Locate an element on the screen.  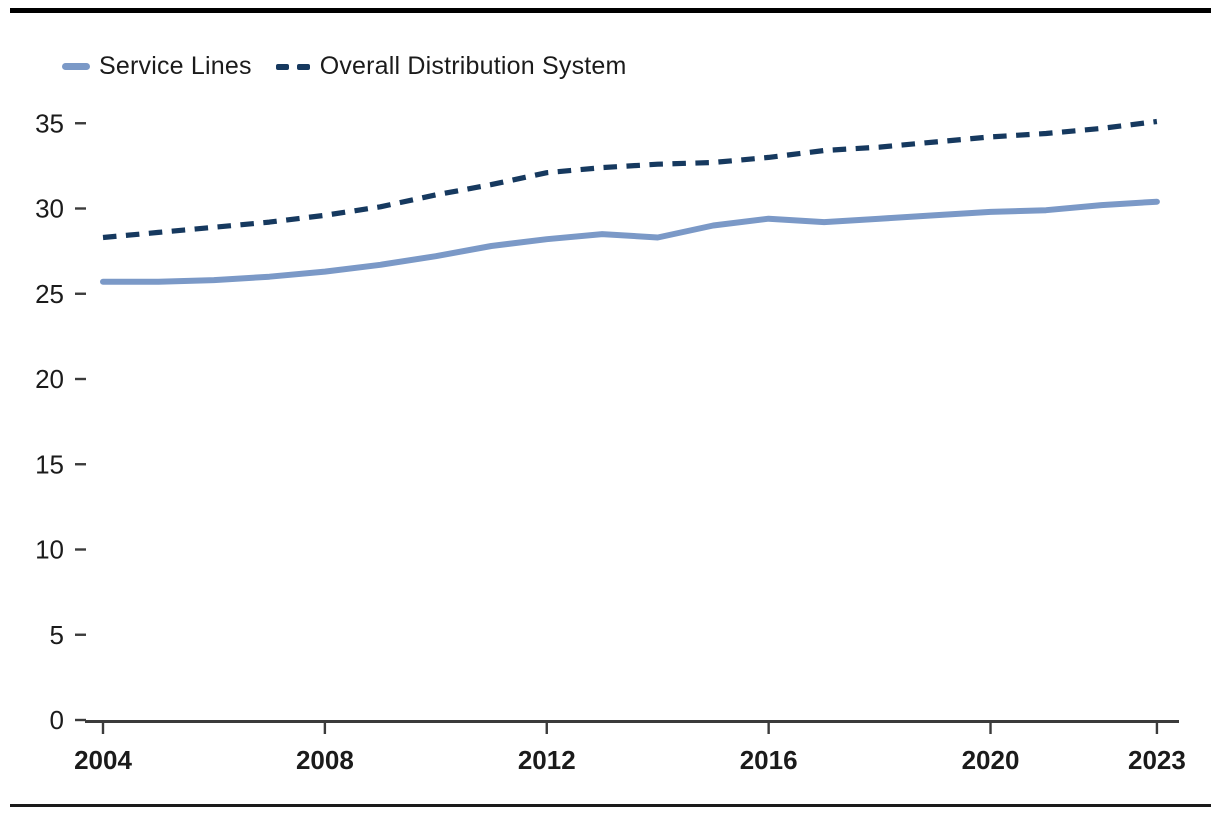
bottom-rule is located at coordinates (610, 805).